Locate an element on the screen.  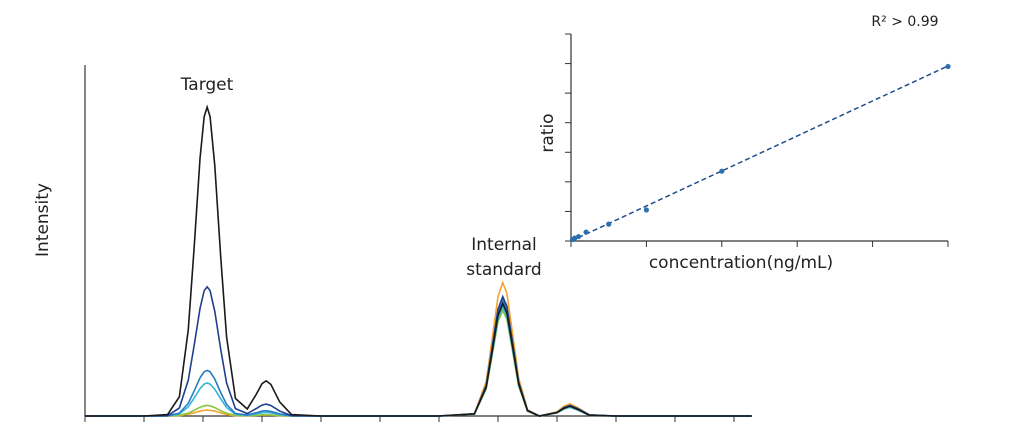
annotation: standard is located at coordinates (503, 270).